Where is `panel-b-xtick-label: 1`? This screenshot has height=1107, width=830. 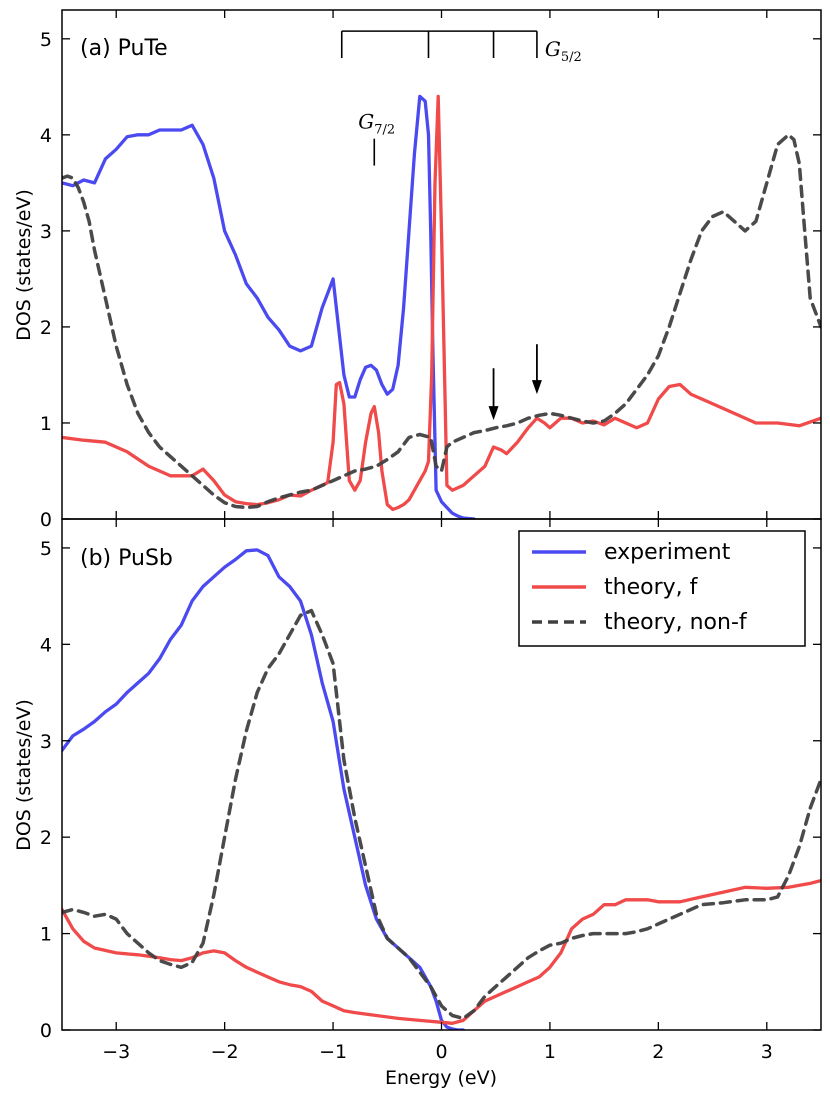 panel-b-xtick-label: 1 is located at coordinates (550, 1052).